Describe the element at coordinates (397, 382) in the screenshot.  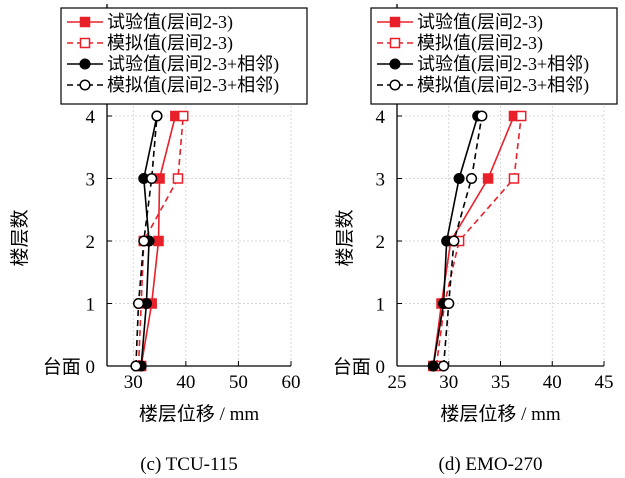
I see `x-tick-label: 25` at that location.